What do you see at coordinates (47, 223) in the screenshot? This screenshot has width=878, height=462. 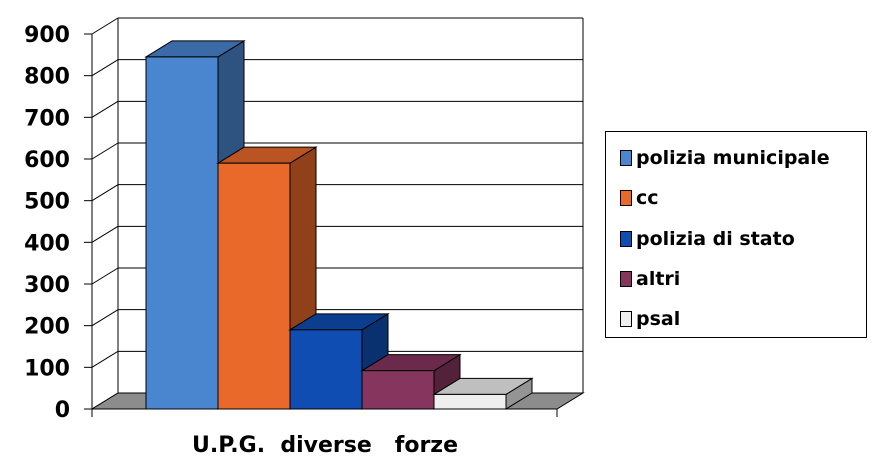 I see `y-tick-labels: 0 100 200 300 400 500 600 700 800 900` at bounding box center [47, 223].